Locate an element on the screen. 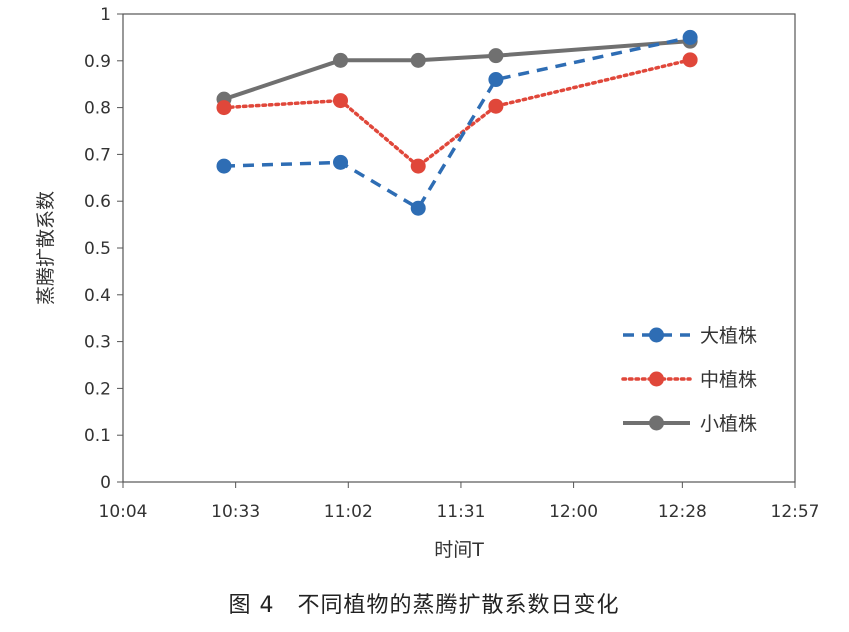 The image size is (849, 632). y-tick-label: 0.9 is located at coordinates (97, 62).